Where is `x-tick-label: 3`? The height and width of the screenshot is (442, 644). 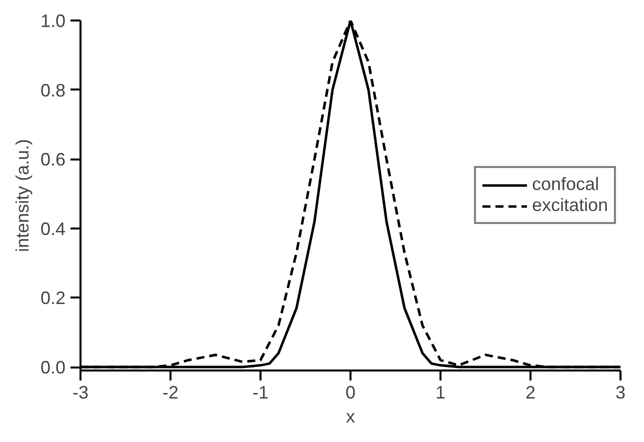 x-tick-label: 3 is located at coordinates (620, 392).